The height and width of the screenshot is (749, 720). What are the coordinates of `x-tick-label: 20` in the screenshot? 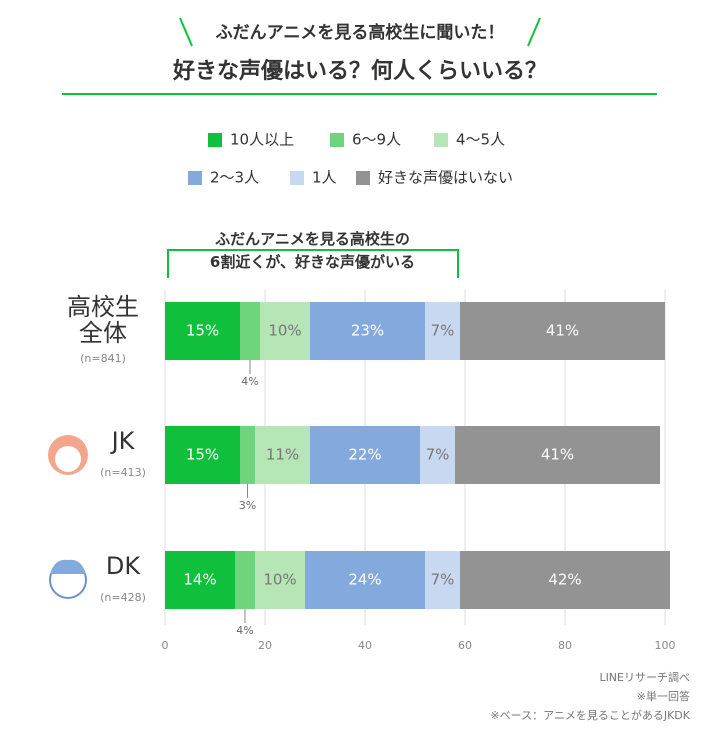 It's located at (265, 645).